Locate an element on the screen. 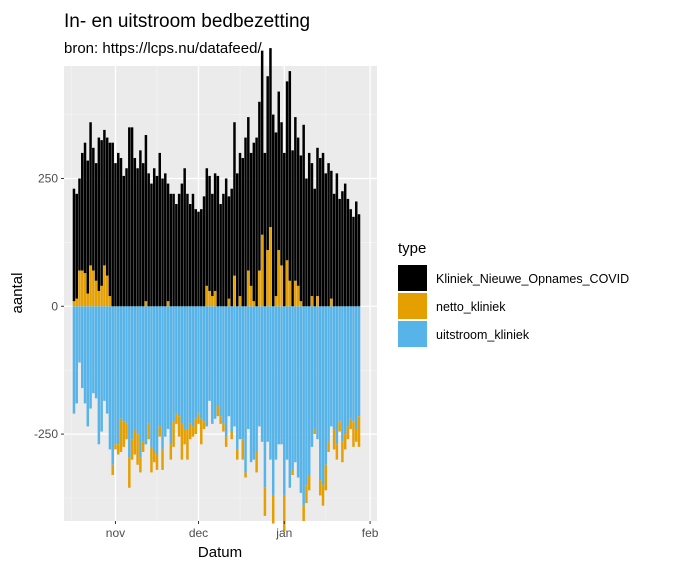  legend-label: uitstroom_kliniek is located at coordinates (483, 335).